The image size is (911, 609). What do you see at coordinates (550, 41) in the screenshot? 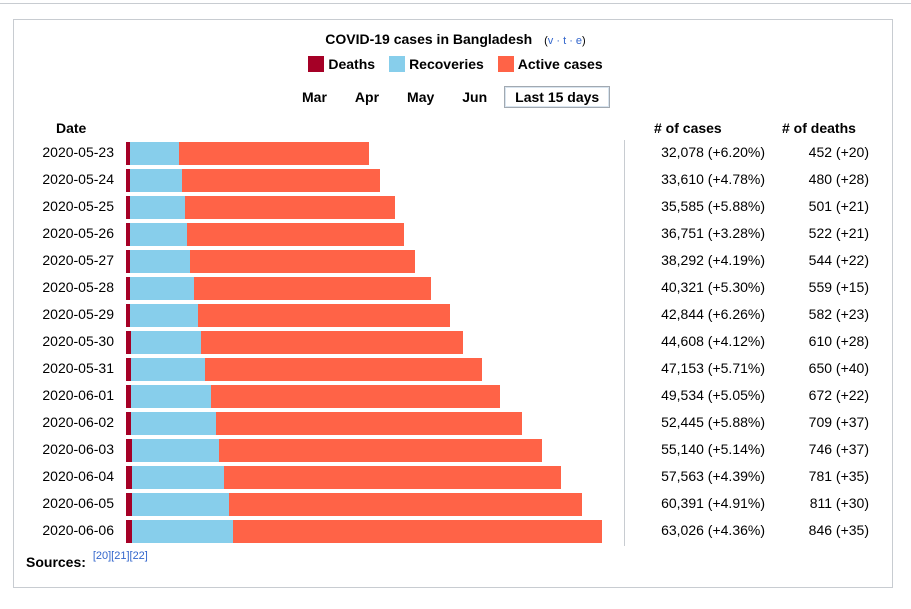
I see `view-link: v` at bounding box center [550, 41].